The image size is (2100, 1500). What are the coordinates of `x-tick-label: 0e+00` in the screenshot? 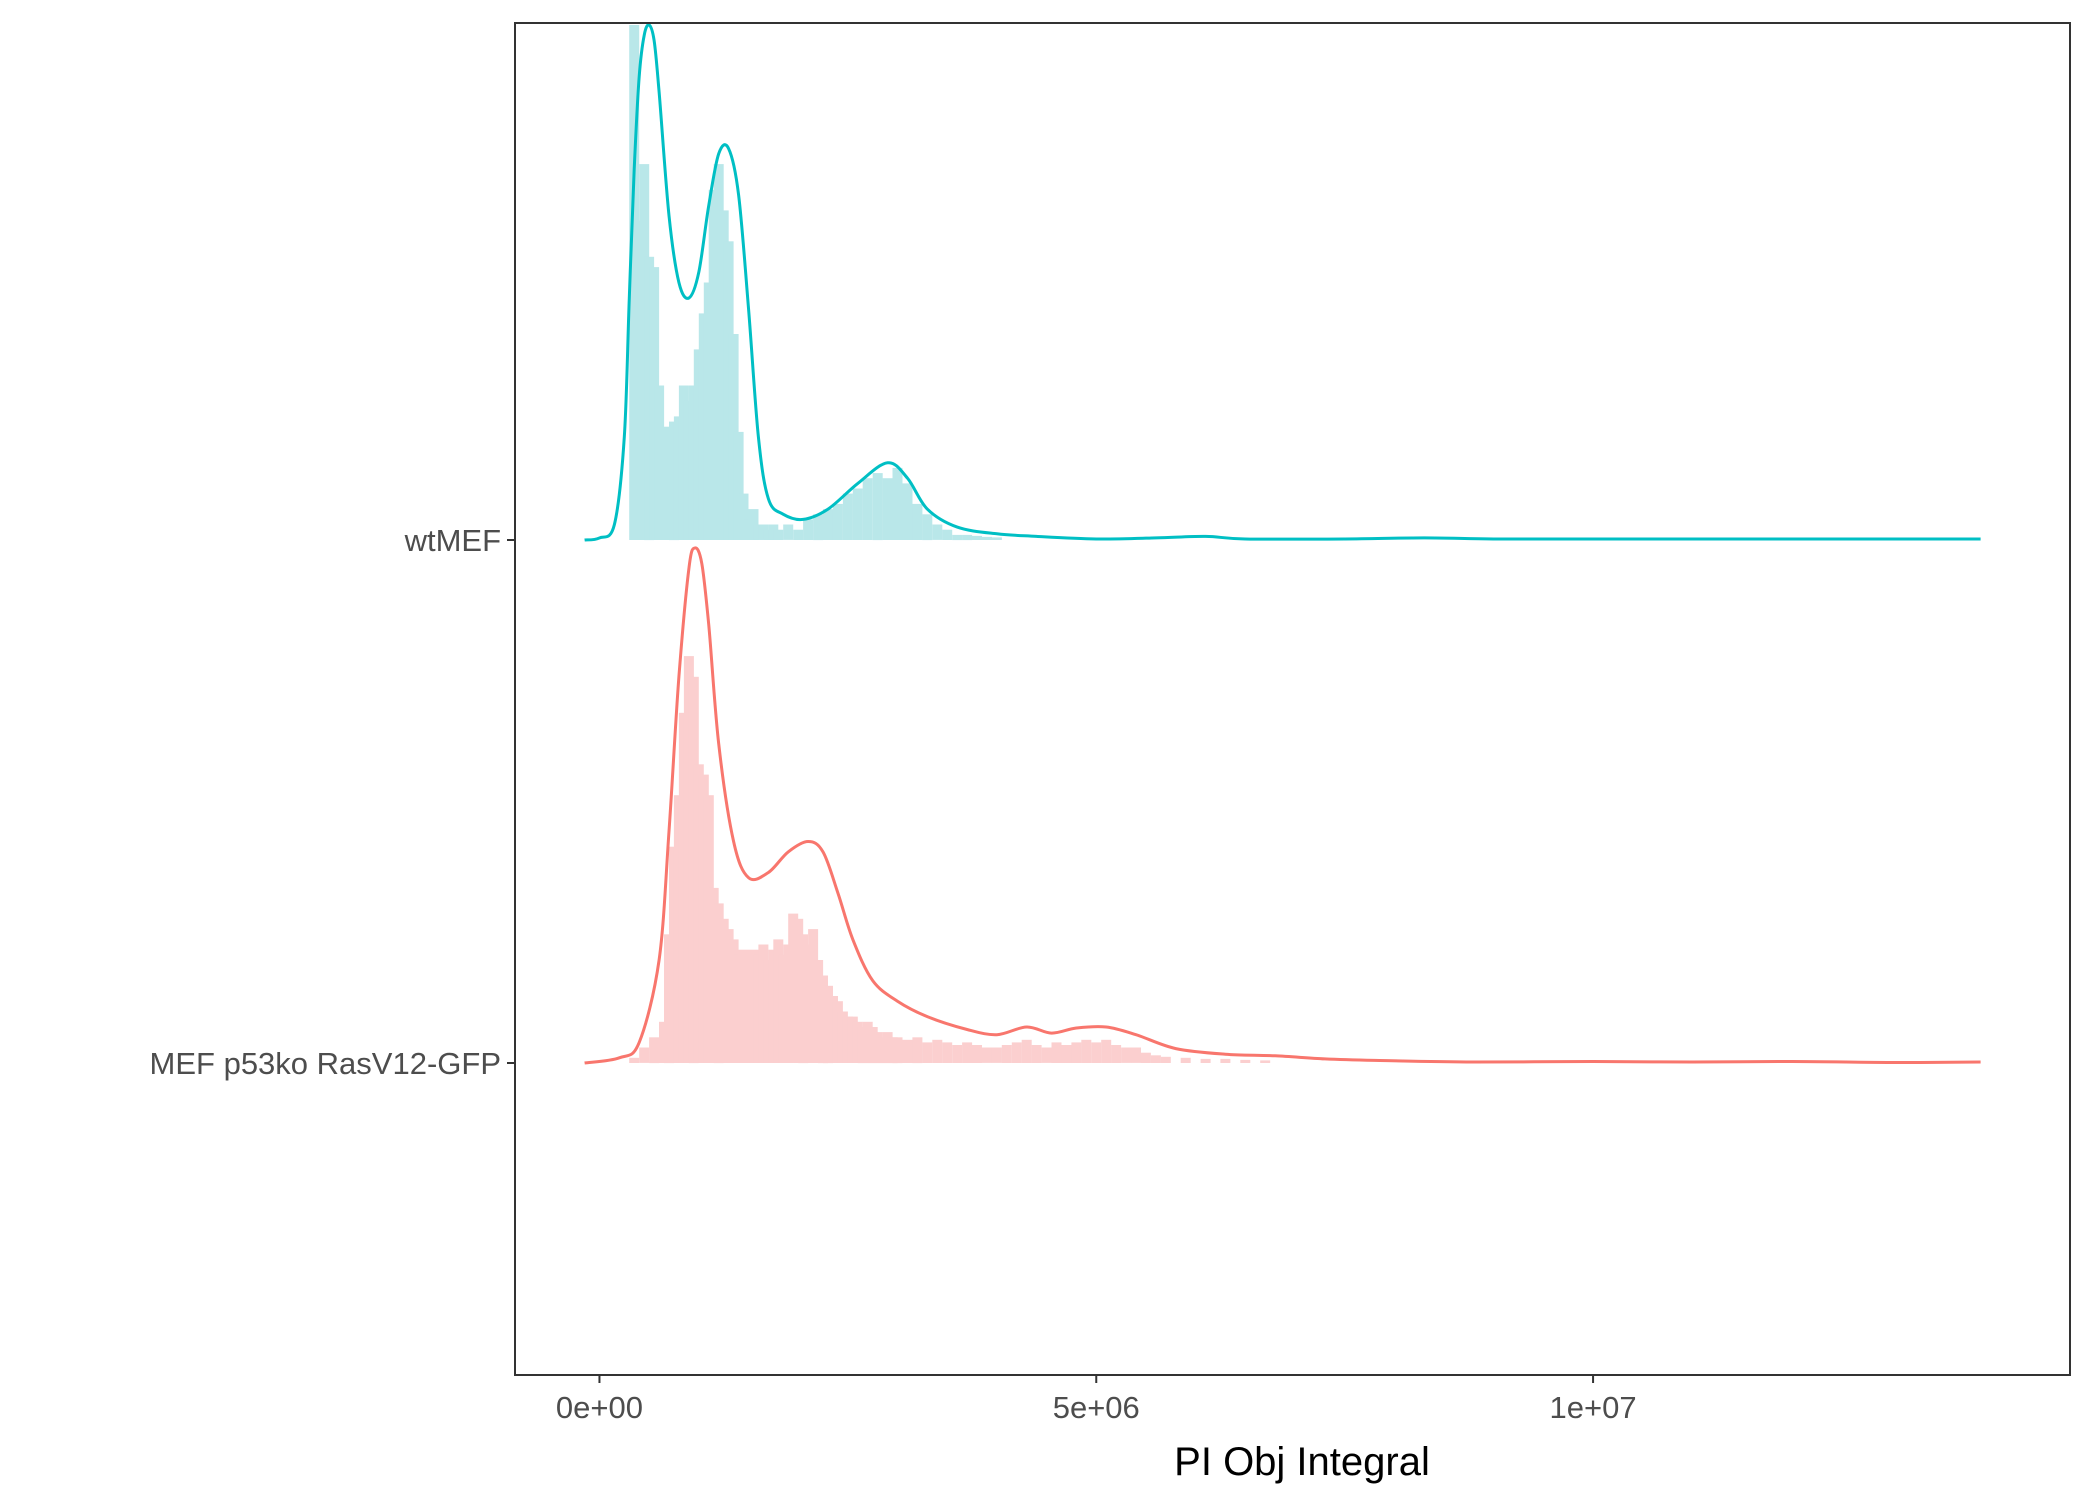 It's located at (599, 1407).